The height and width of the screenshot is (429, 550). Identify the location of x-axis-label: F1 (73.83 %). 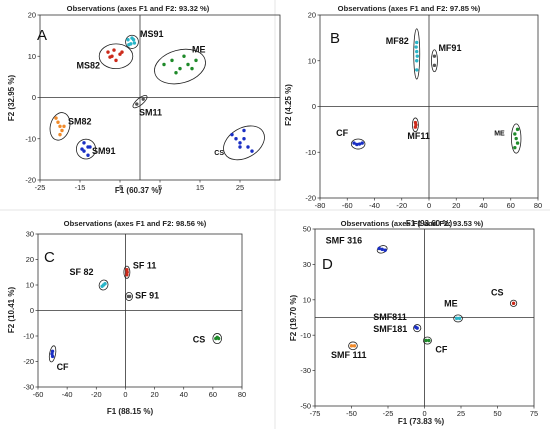
(421, 421).